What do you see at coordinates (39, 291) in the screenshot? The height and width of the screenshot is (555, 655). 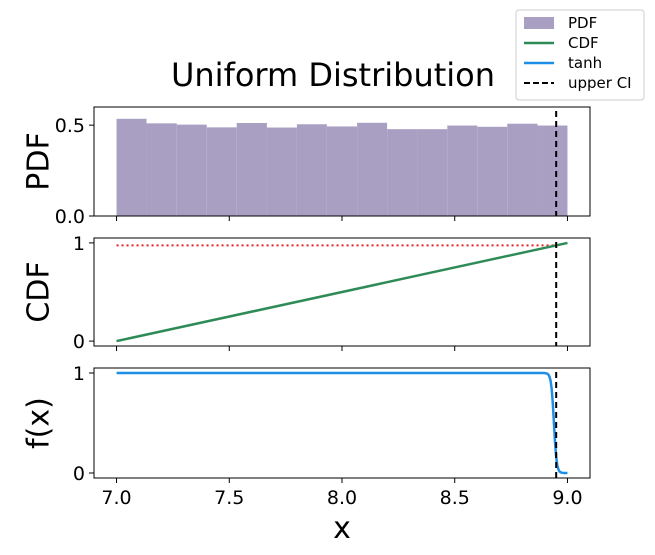 I see `cdf-y-axis-label: CDF` at bounding box center [39, 291].